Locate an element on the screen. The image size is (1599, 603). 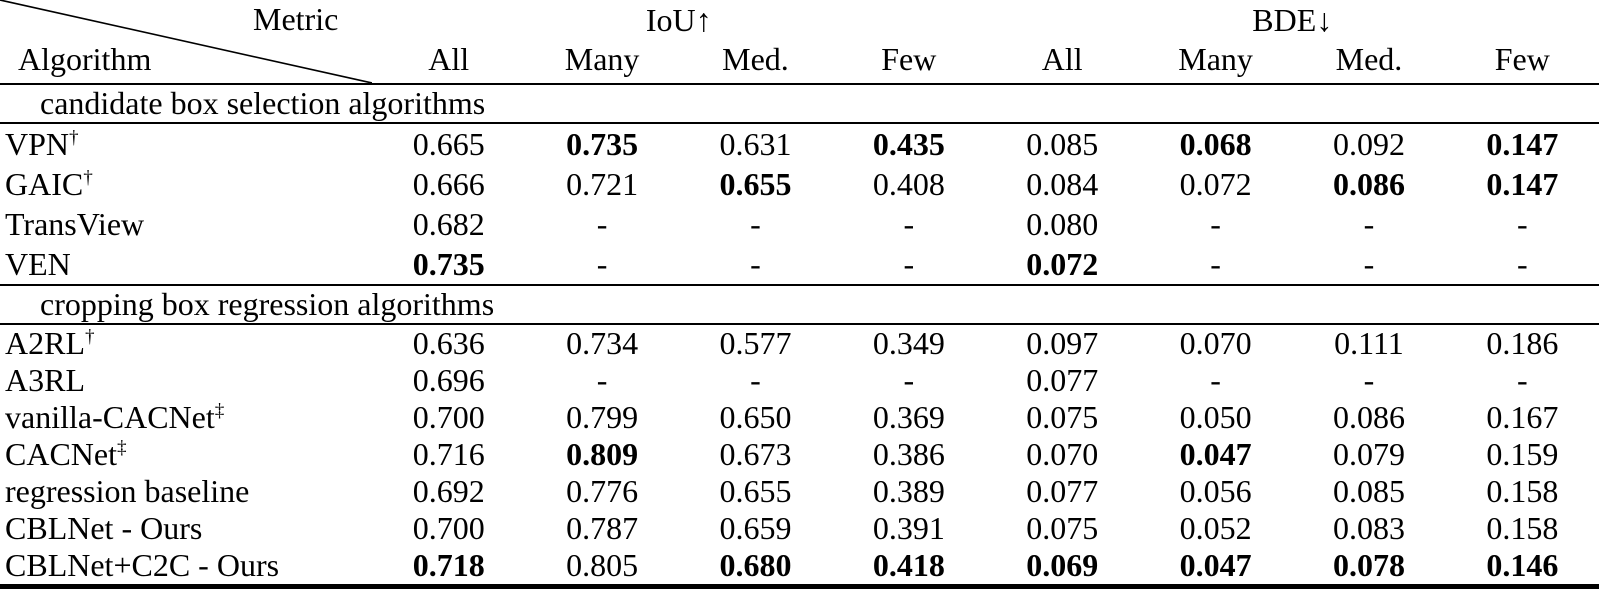
value-cell: 0.072 is located at coordinates (1062, 263).